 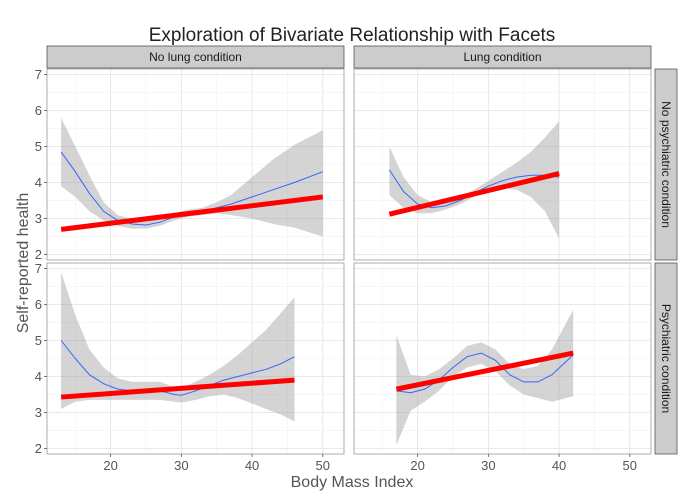 What do you see at coordinates (23, 263) in the screenshot?
I see `y-axis-title: Self-reported health` at bounding box center [23, 263].